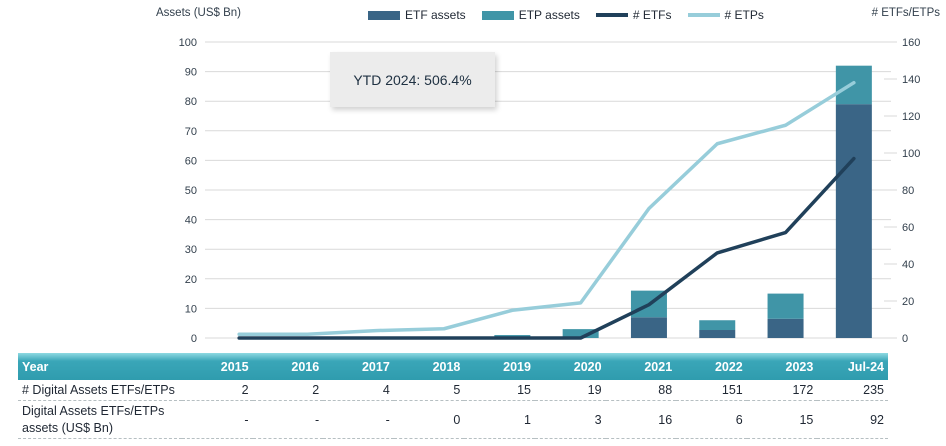  I want to click on table-cell: 92, so click(852, 419).